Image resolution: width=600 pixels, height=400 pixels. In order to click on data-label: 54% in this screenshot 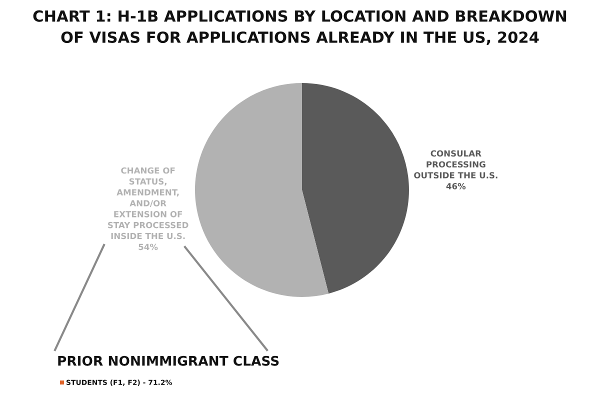, I will do `click(148, 247)`.